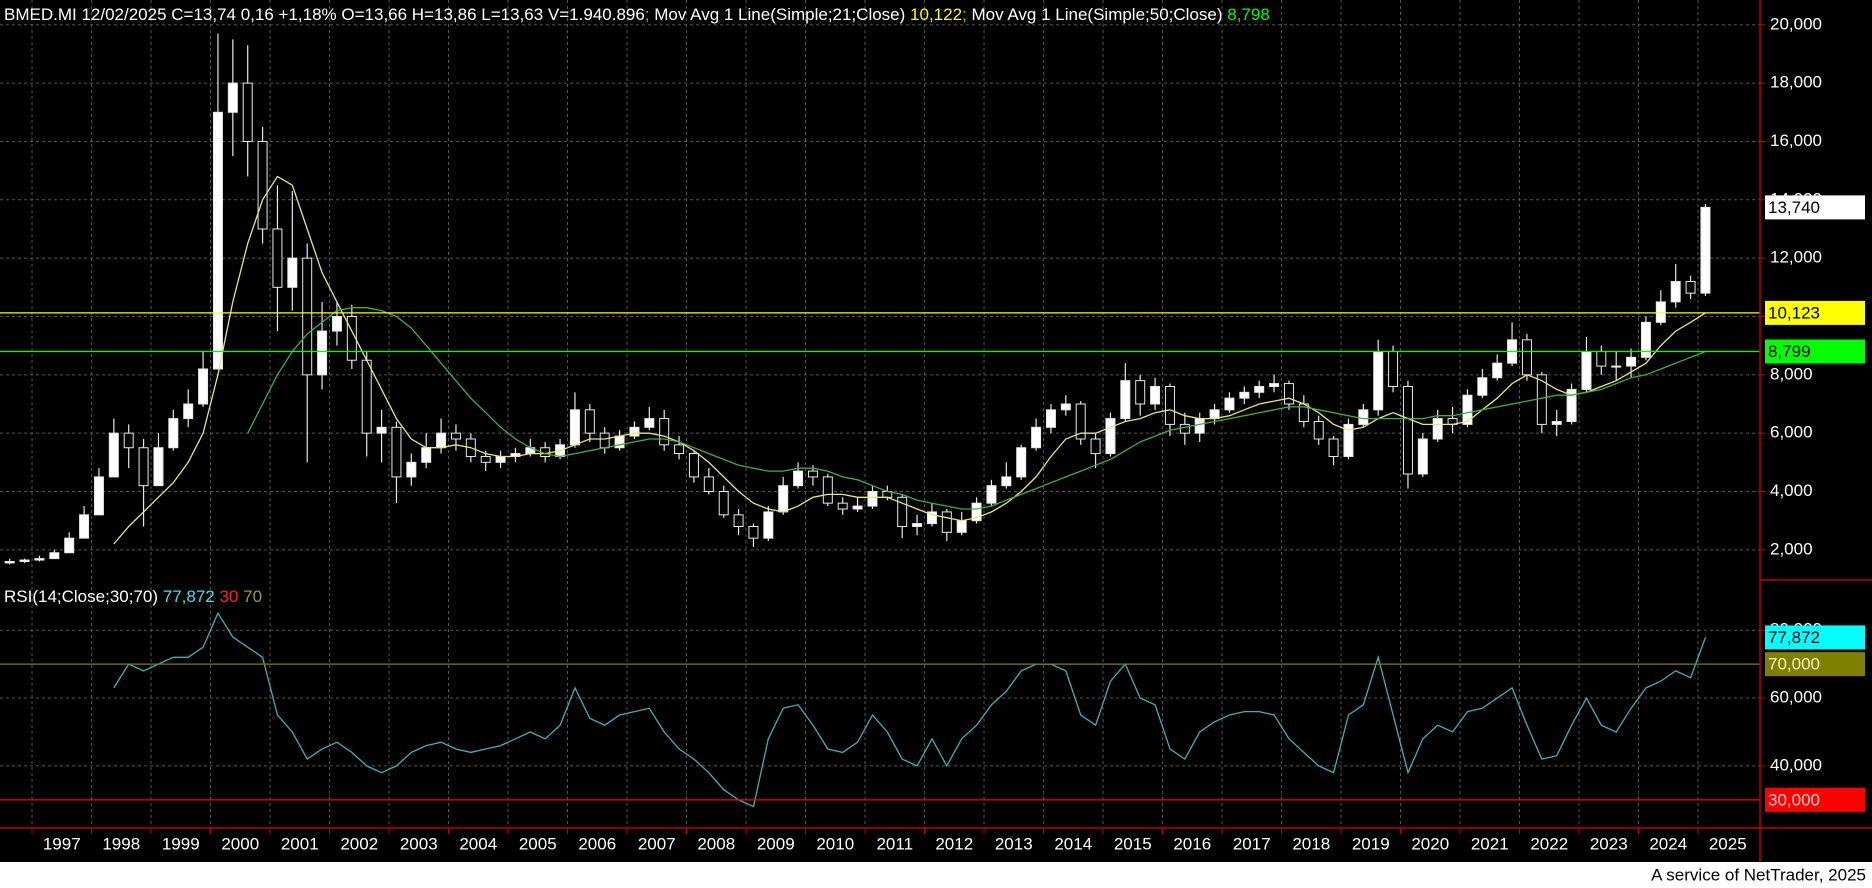 This screenshot has height=888, width=1872. What do you see at coordinates (1371, 843) in the screenshot?
I see `x-tick-label: 2019` at bounding box center [1371, 843].